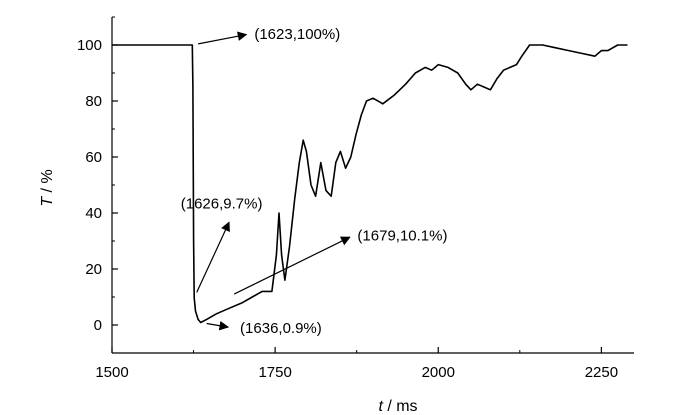 This screenshot has width=700, height=415. I want to click on x-tick-label: 2000, so click(438, 372).